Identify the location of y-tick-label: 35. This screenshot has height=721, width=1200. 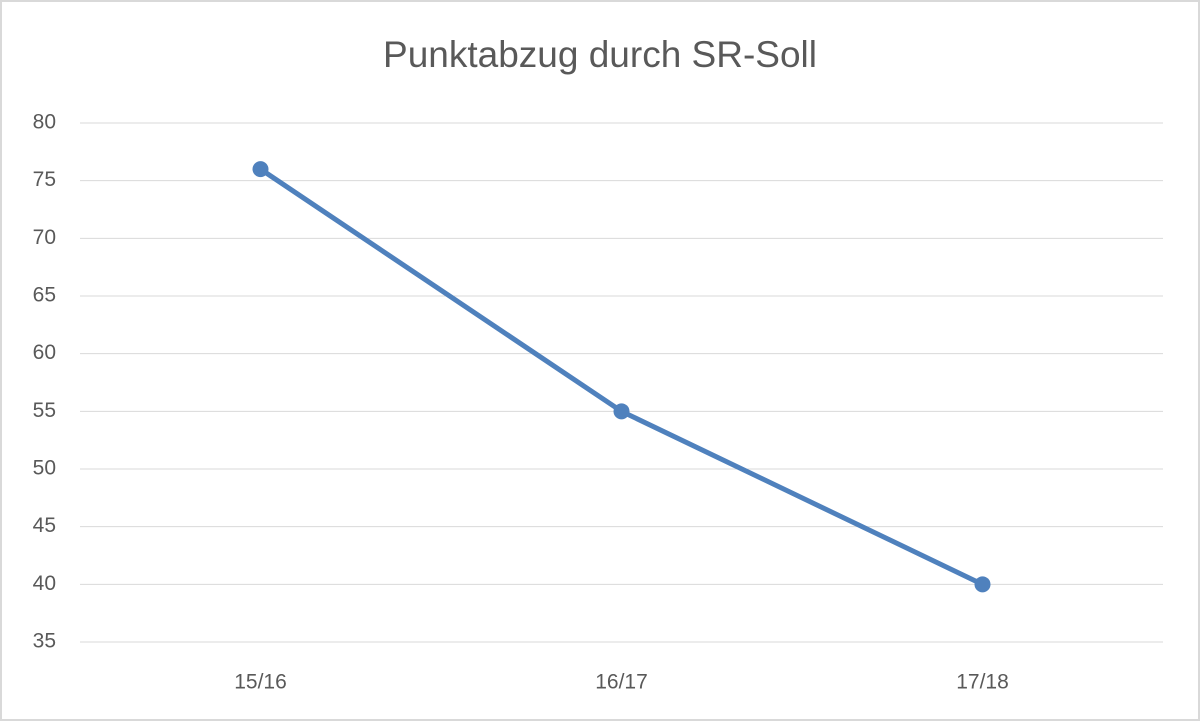
(44, 641).